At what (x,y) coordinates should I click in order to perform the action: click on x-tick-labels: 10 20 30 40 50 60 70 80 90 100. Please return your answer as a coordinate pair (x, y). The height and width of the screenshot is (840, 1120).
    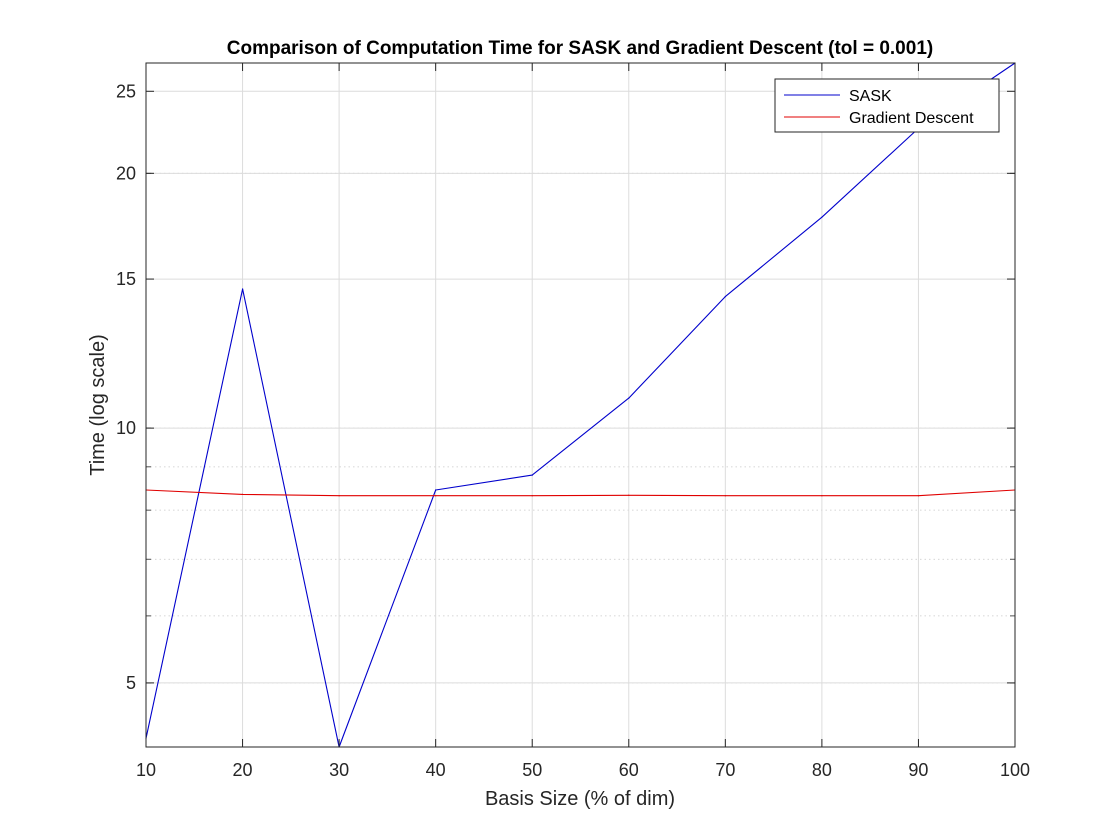
    Looking at the image, I should click on (583, 770).